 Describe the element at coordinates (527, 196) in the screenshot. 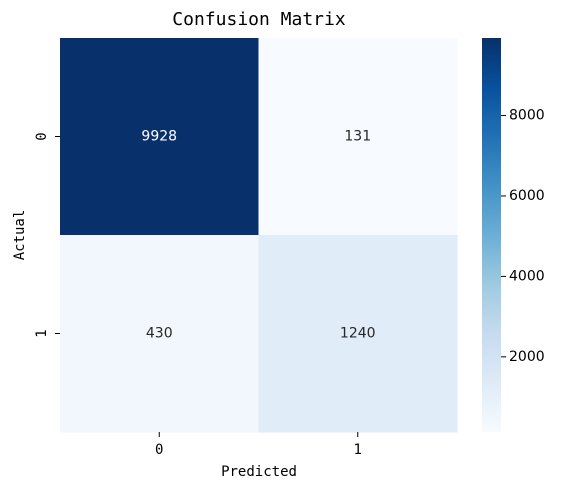

I see `colorbar-tick-label: 6000` at that location.